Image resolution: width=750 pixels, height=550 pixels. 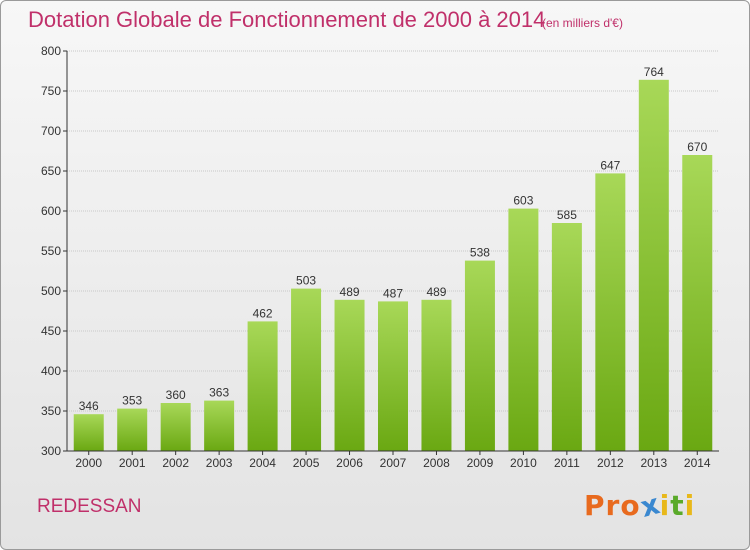 What do you see at coordinates (51, 51) in the screenshot?
I see `y-tick-label: 800` at bounding box center [51, 51].